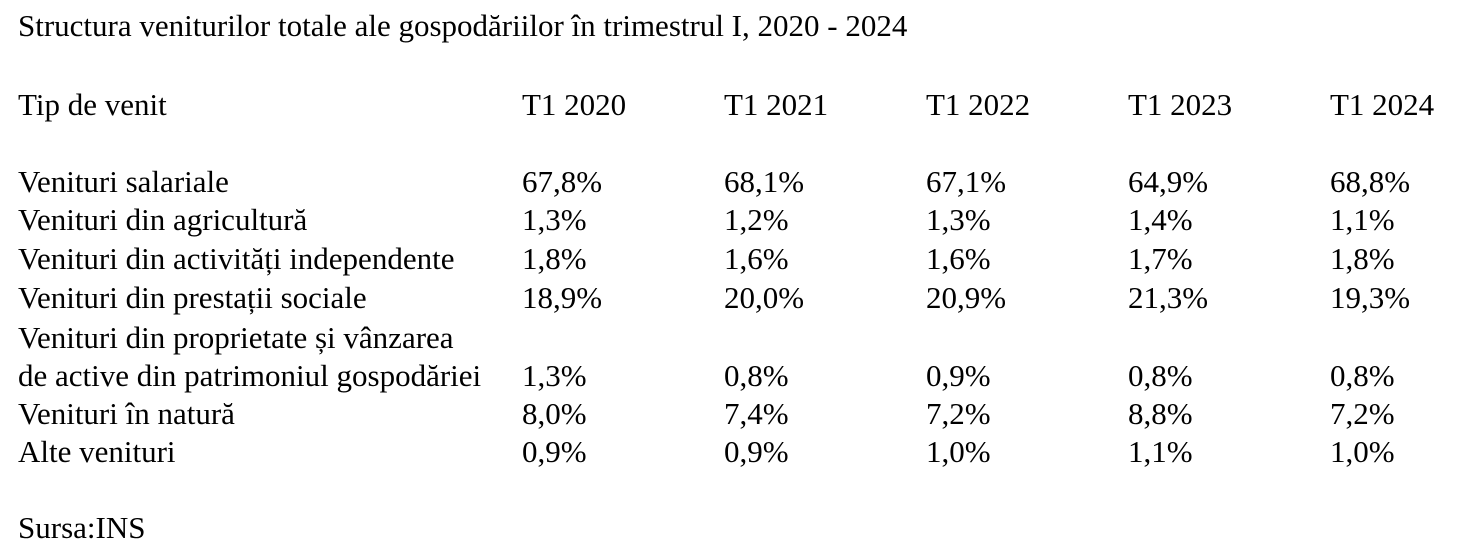 Image resolution: width=1461 pixels, height=549 pixels. I want to click on source-note: Sursa:INS, so click(82, 527).